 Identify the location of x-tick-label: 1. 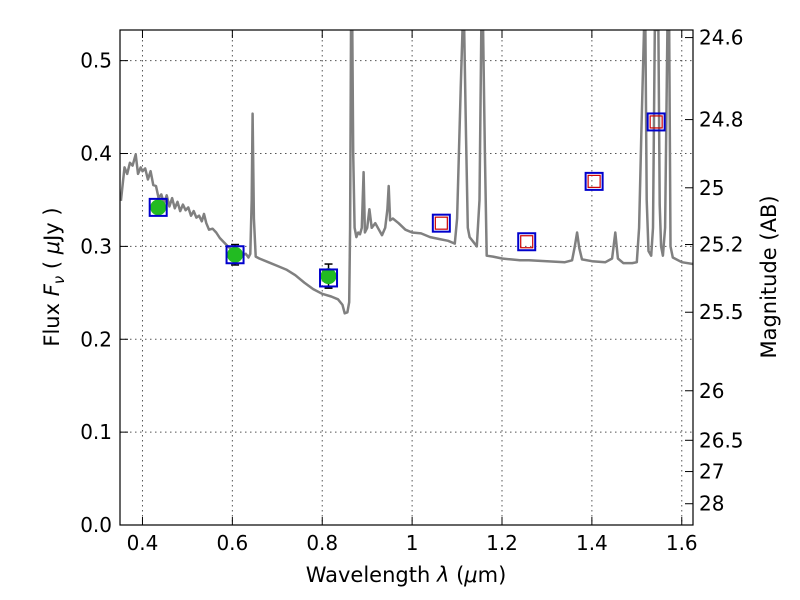
(412, 543).